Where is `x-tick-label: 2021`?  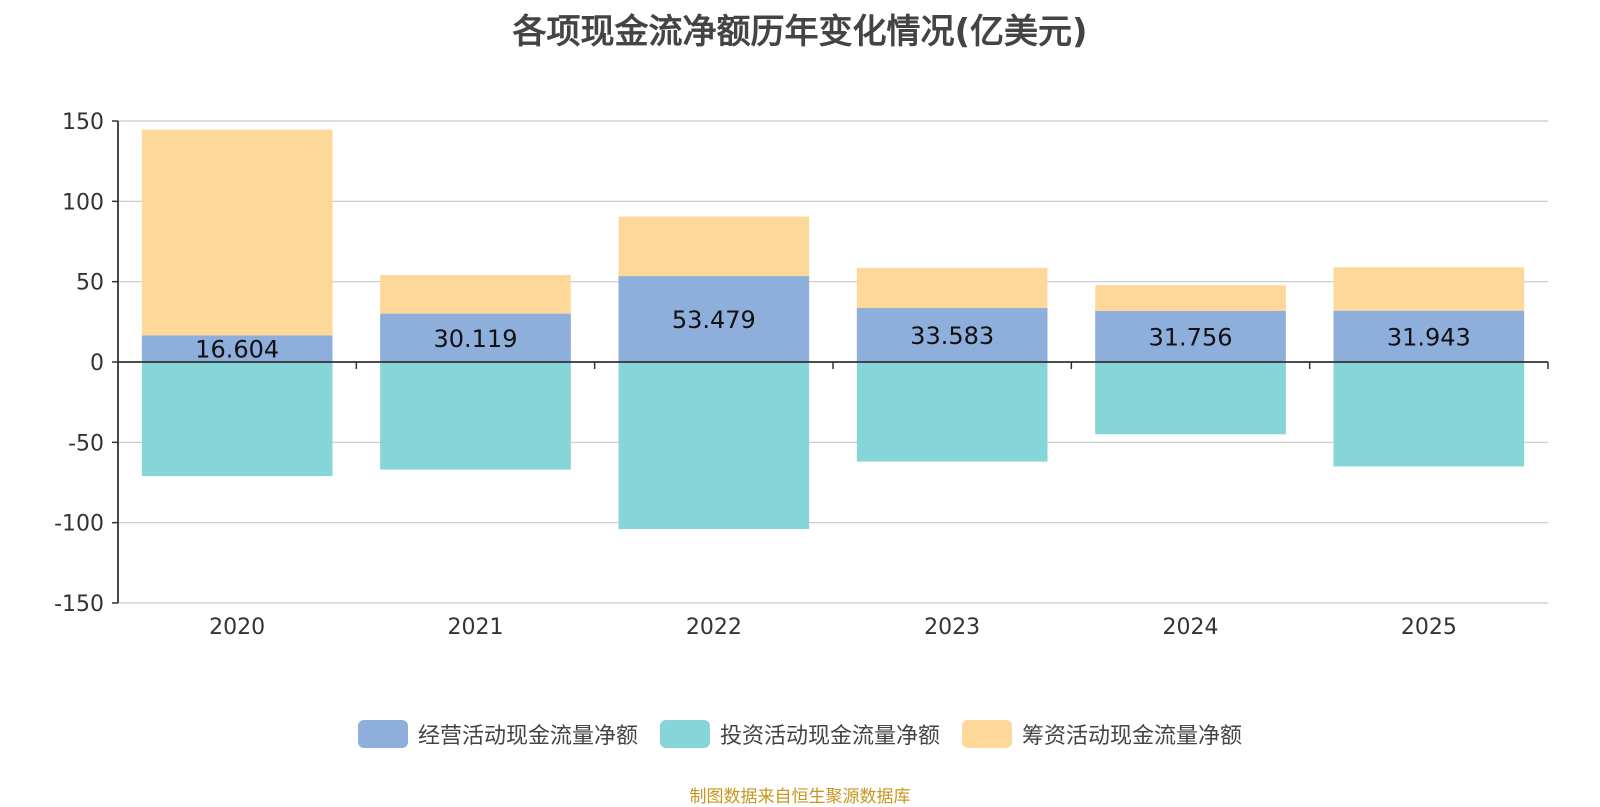
x-tick-label: 2021 is located at coordinates (476, 627).